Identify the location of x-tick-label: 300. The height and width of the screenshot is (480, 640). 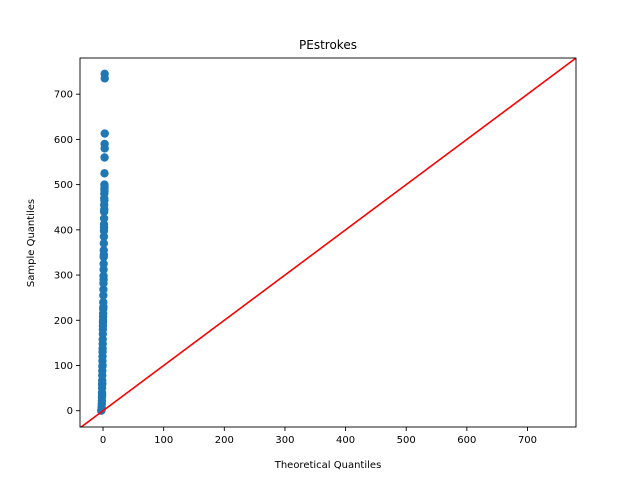
(284, 440).